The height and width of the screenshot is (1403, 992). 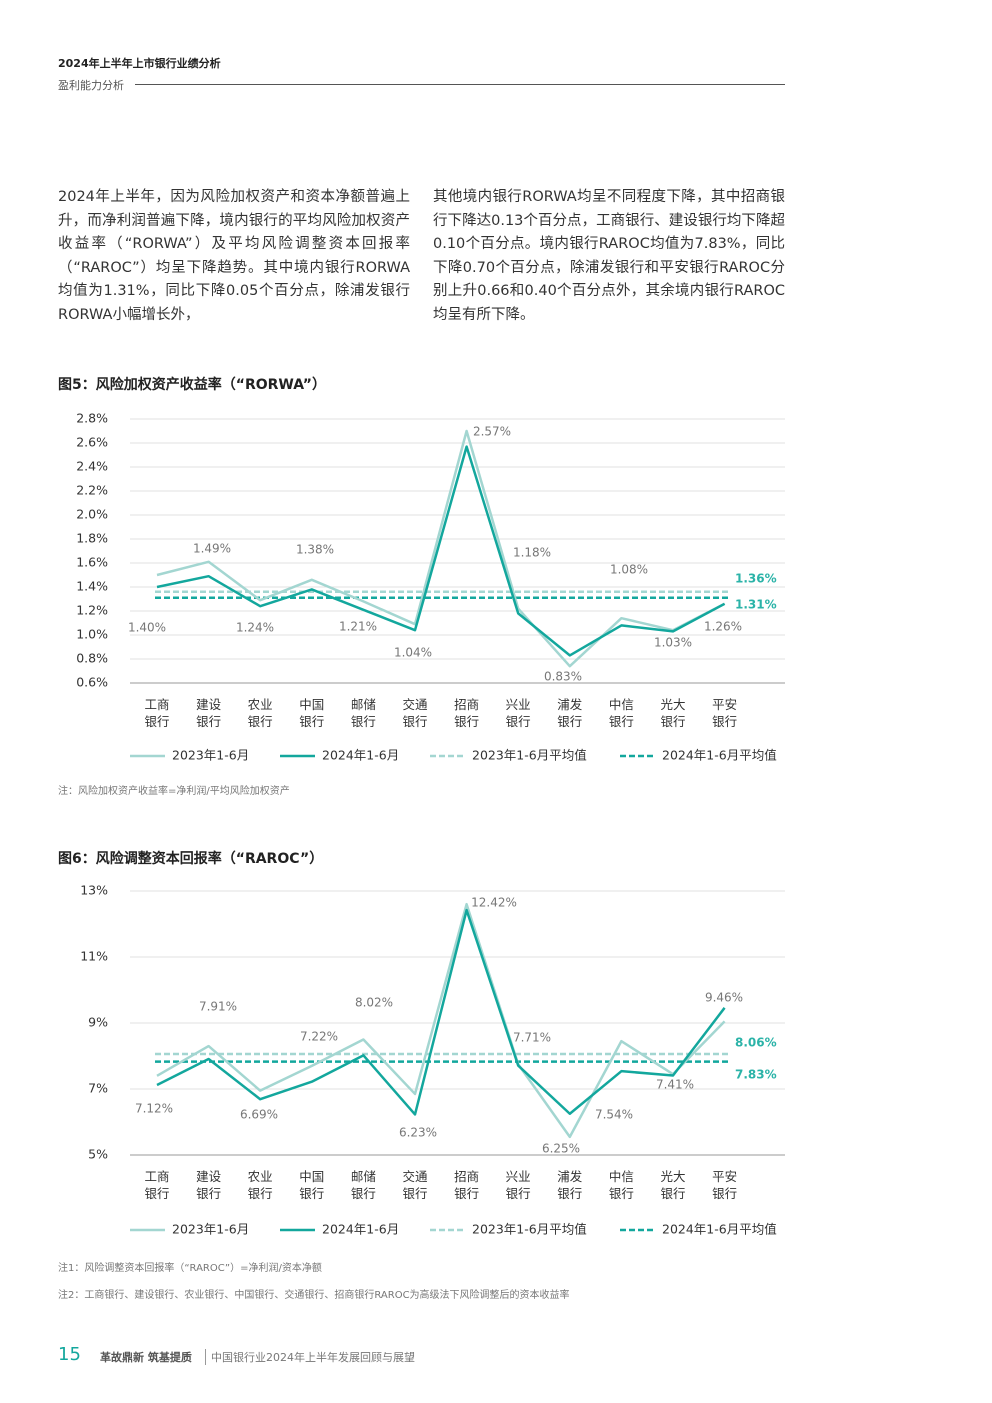 I want to click on page-number: 15, so click(x=69, y=1354).